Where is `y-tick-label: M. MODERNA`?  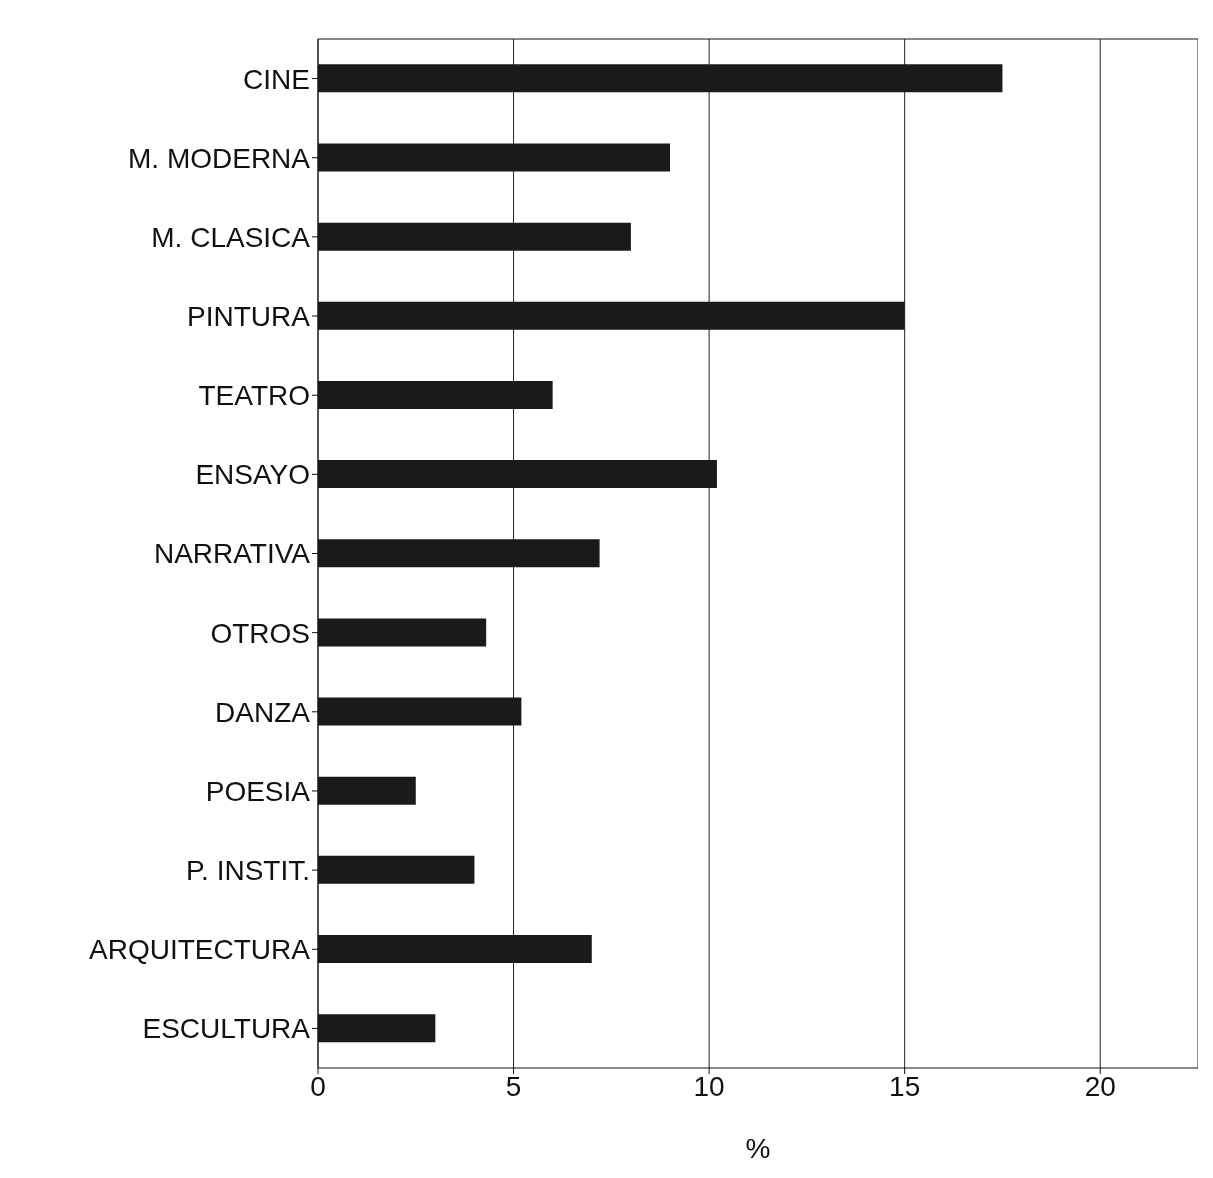
y-tick-label: M. MODERNA is located at coordinates (219, 158).